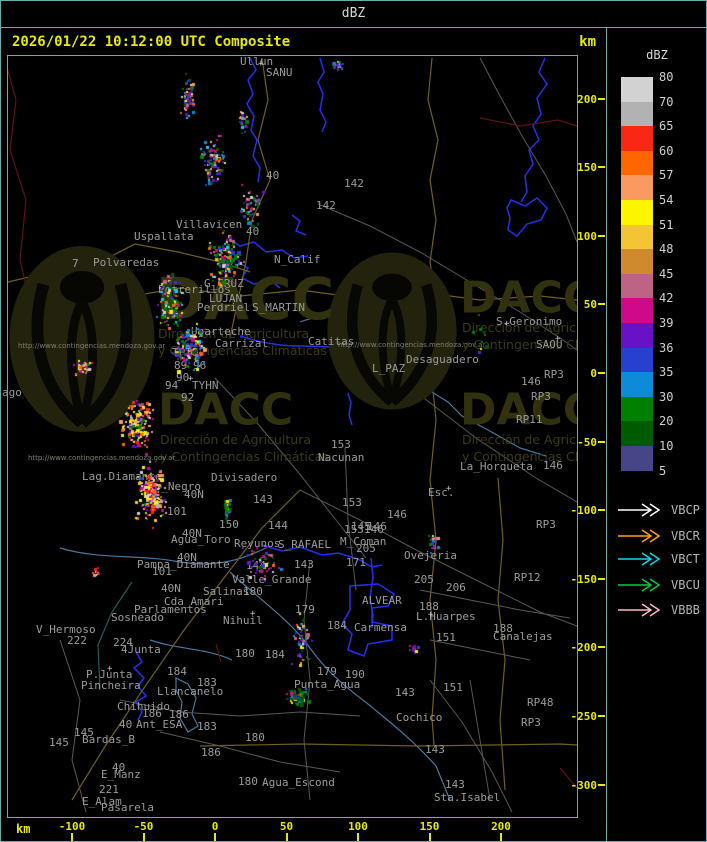  What do you see at coordinates (23, 829) in the screenshot?
I see `x-axis-unit-label: km` at bounding box center [23, 829].